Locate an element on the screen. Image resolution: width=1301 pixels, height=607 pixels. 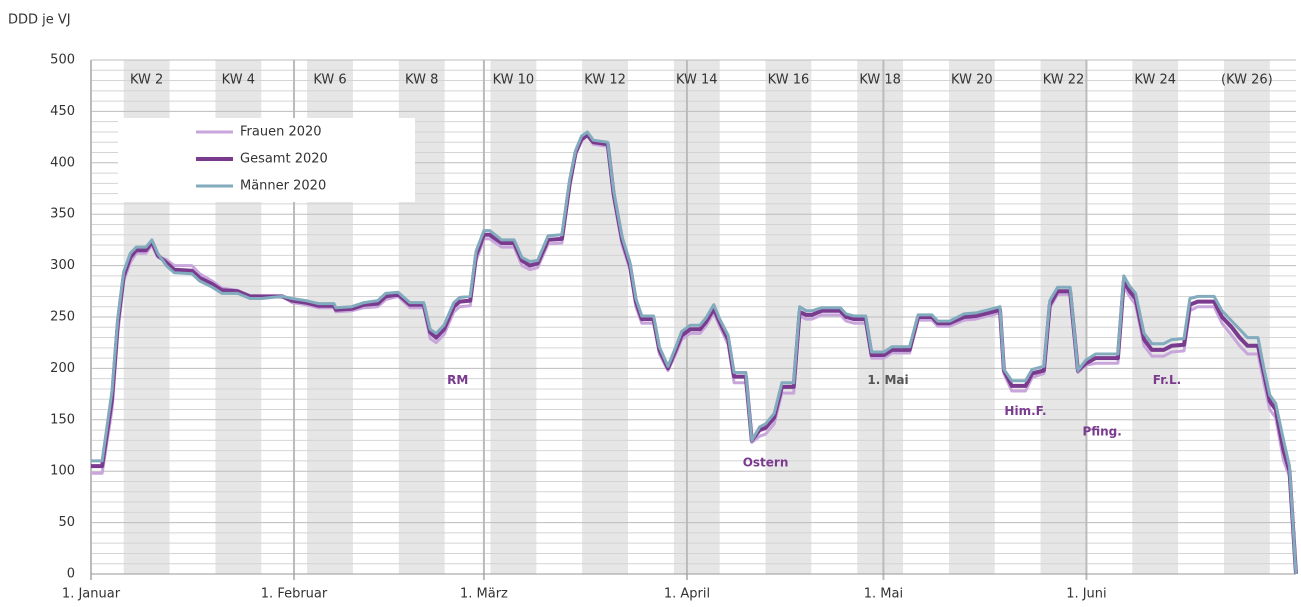
y-tick-label: 300 is located at coordinates (62, 265).